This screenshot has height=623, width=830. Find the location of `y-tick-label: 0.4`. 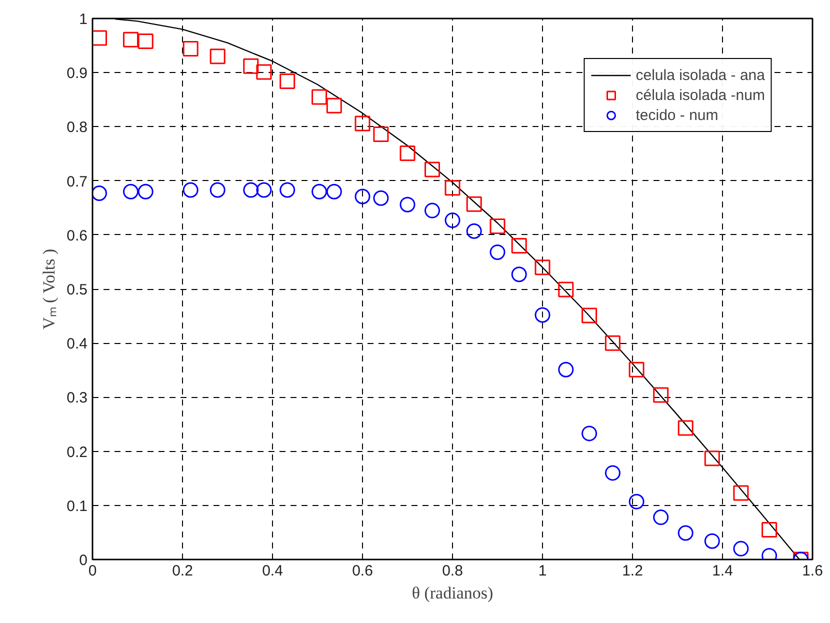

y-tick-label: 0.4 is located at coordinates (77, 344).